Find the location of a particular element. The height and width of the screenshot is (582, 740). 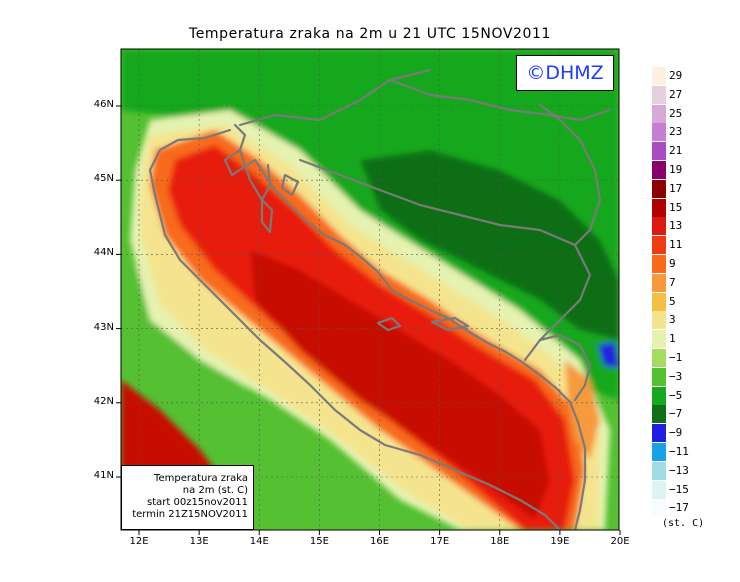

legend-label: 7 is located at coordinates (672, 282).